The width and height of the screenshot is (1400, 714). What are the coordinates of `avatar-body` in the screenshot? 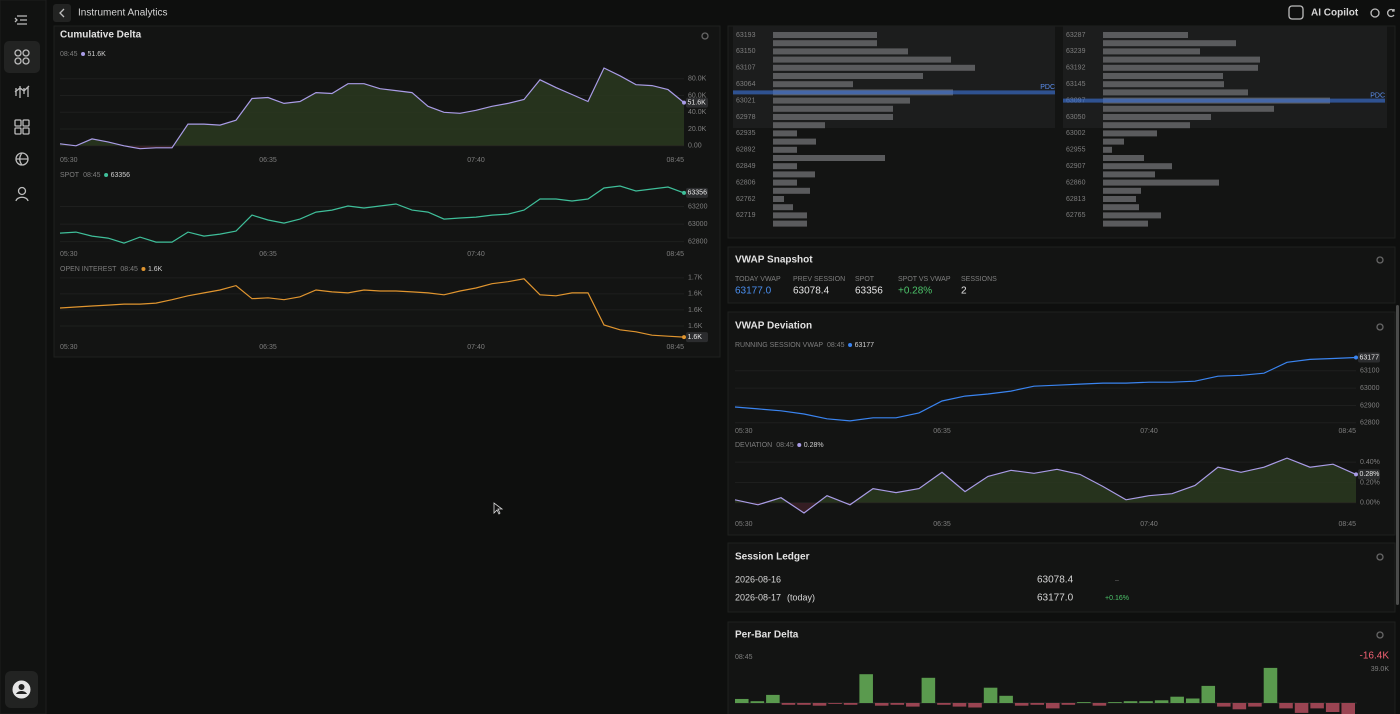 It's located at (21, 692).